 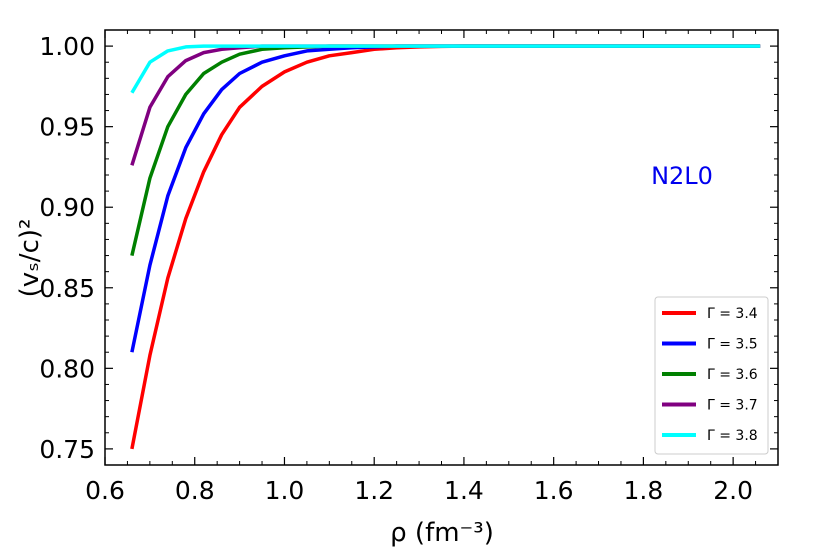 I want to click on x-axis-label: ρ (fm⁻³), so click(x=442, y=533).